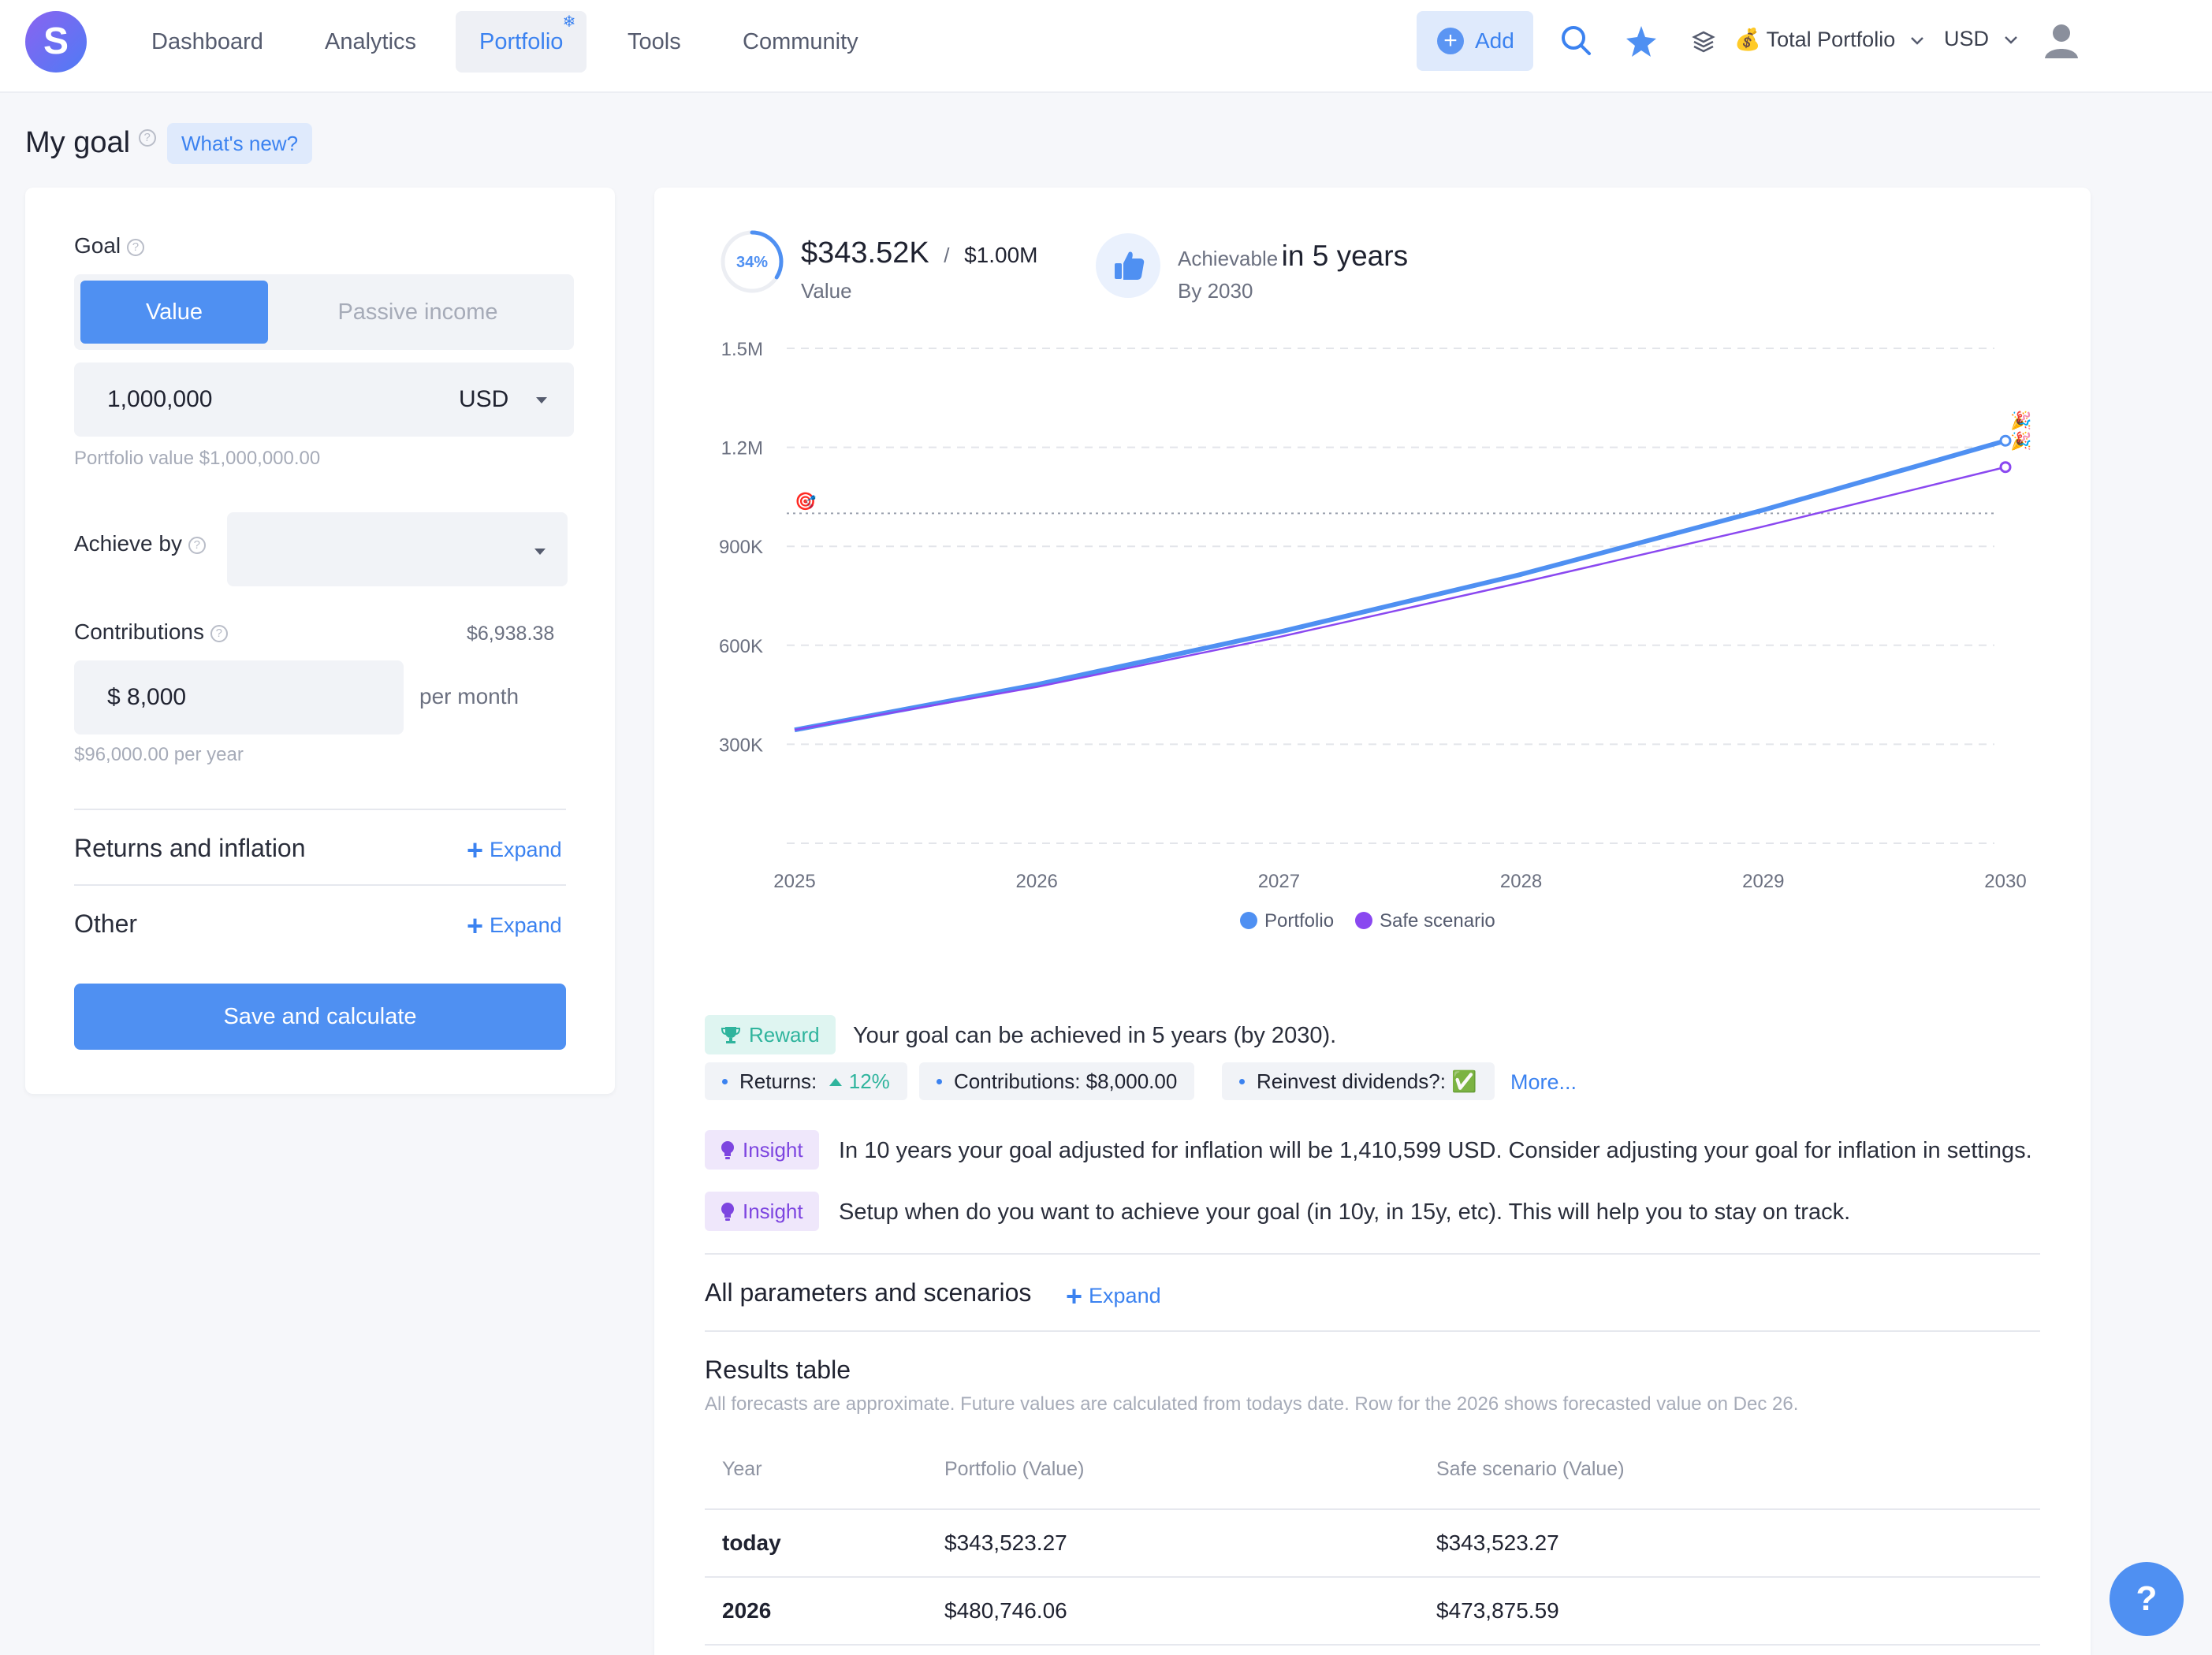 Image resolution: width=2212 pixels, height=1655 pixels. I want to click on contributions-side-value: $6,938.38, so click(511, 634).